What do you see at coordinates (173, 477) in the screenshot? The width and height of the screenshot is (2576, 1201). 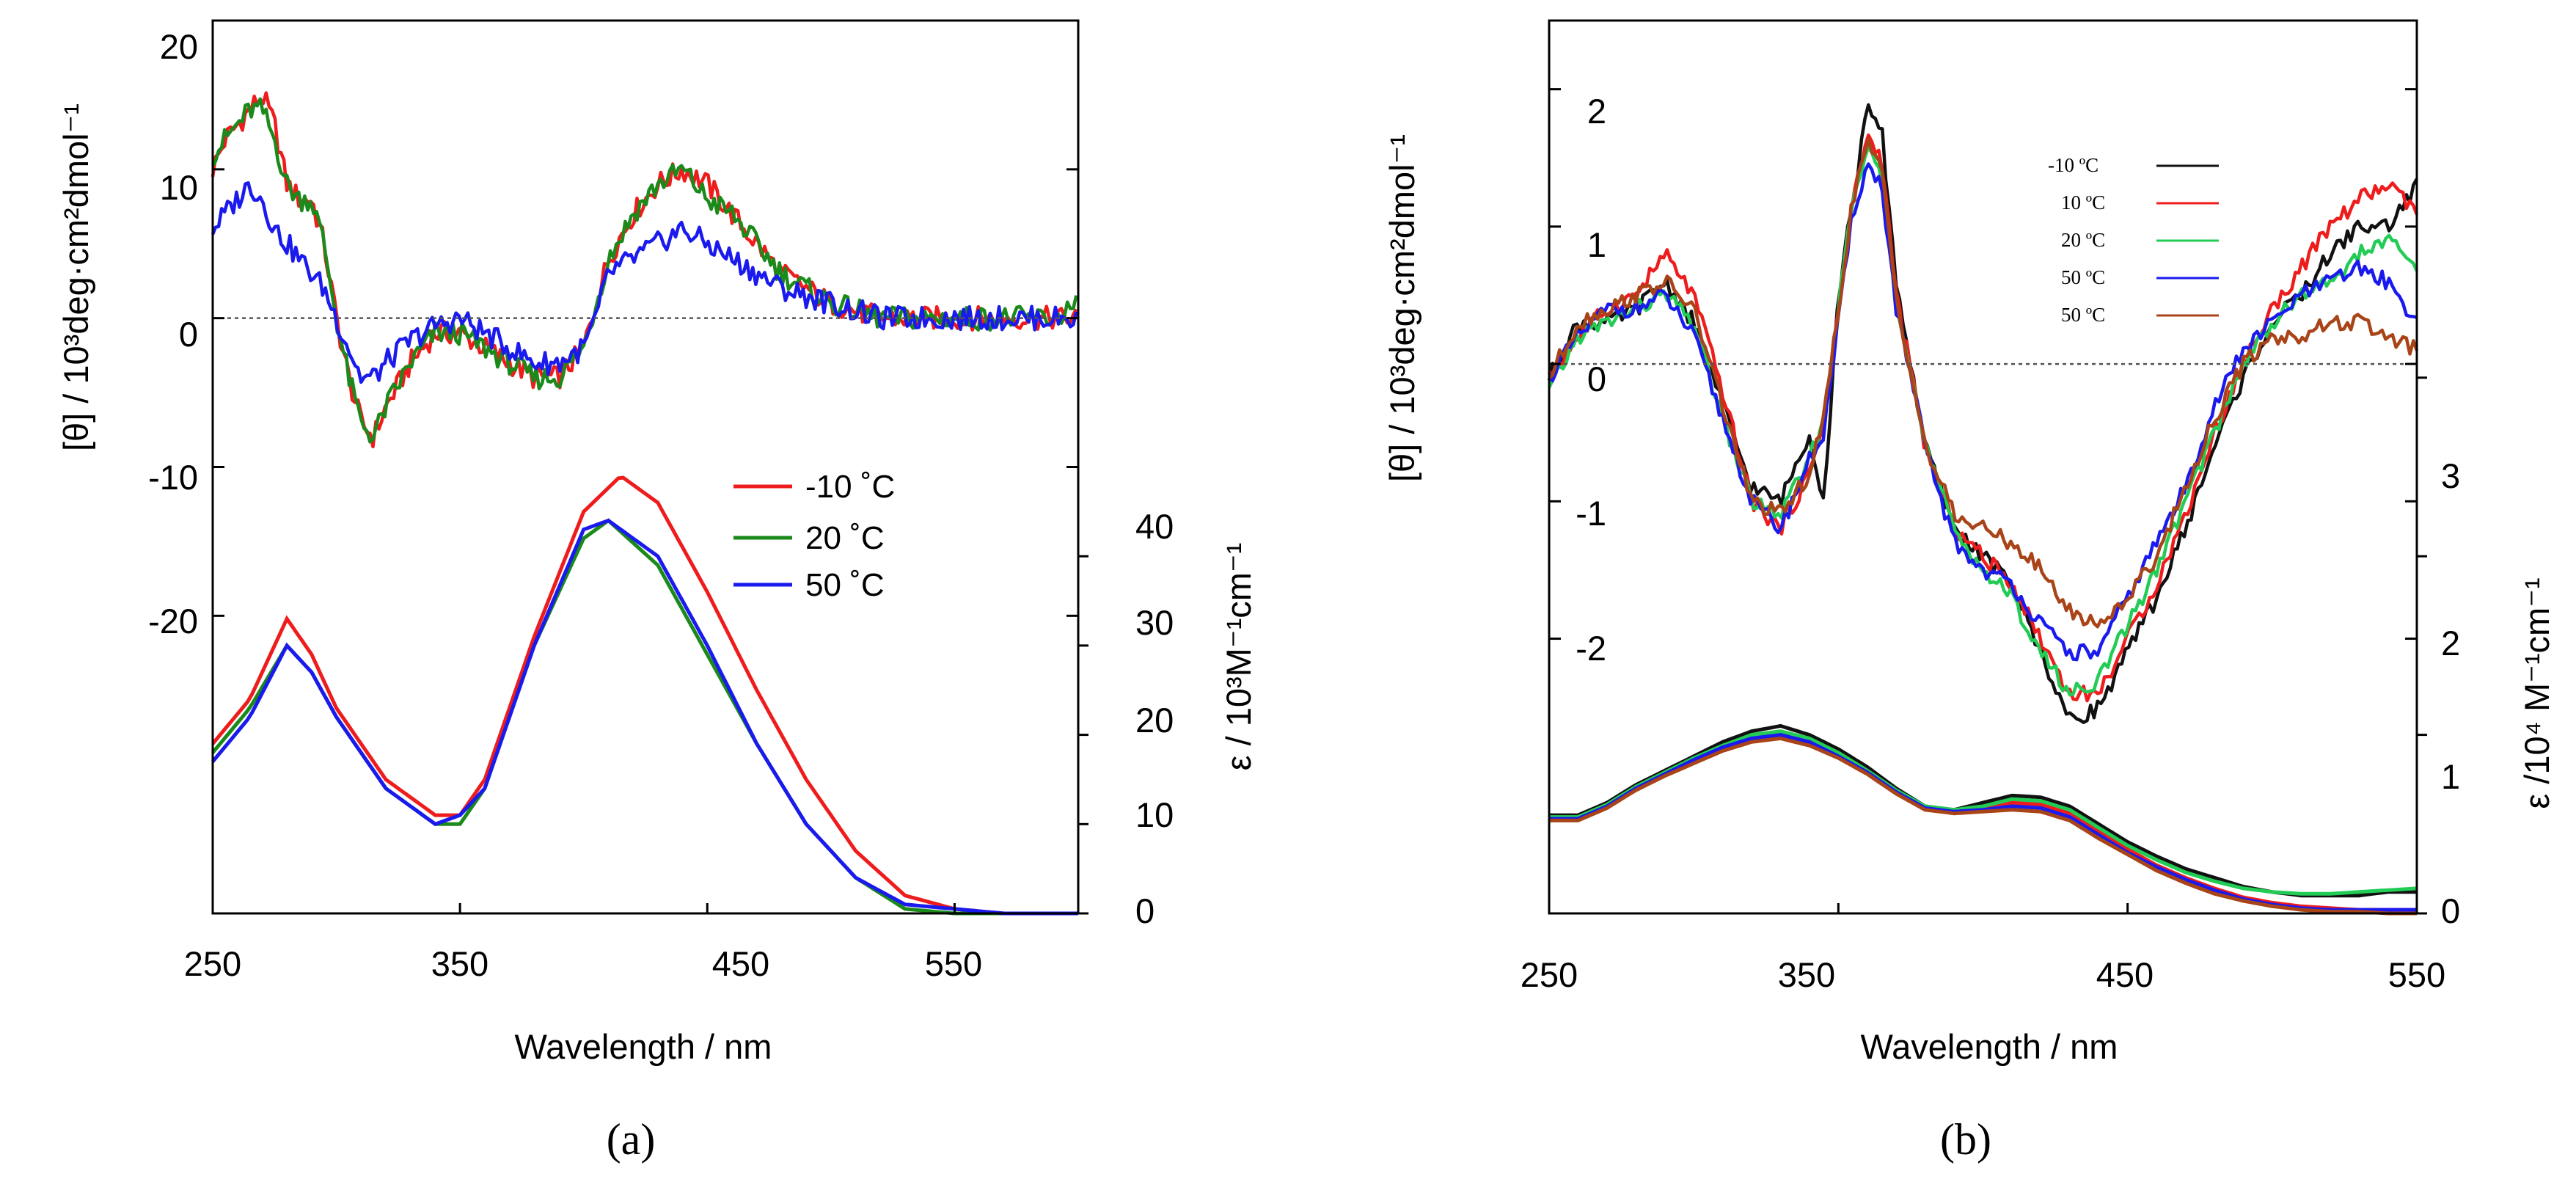 I see `panel-a-ytick-left: -10` at bounding box center [173, 477].